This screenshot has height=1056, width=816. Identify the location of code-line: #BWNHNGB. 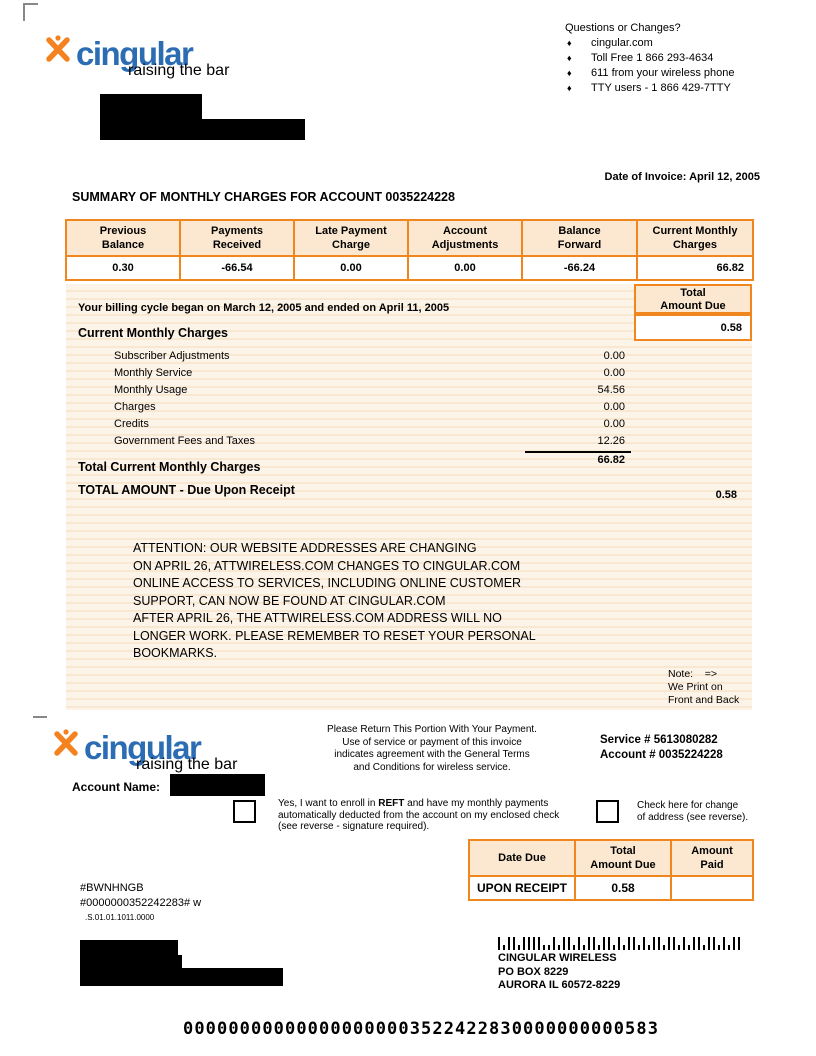
(112, 888).